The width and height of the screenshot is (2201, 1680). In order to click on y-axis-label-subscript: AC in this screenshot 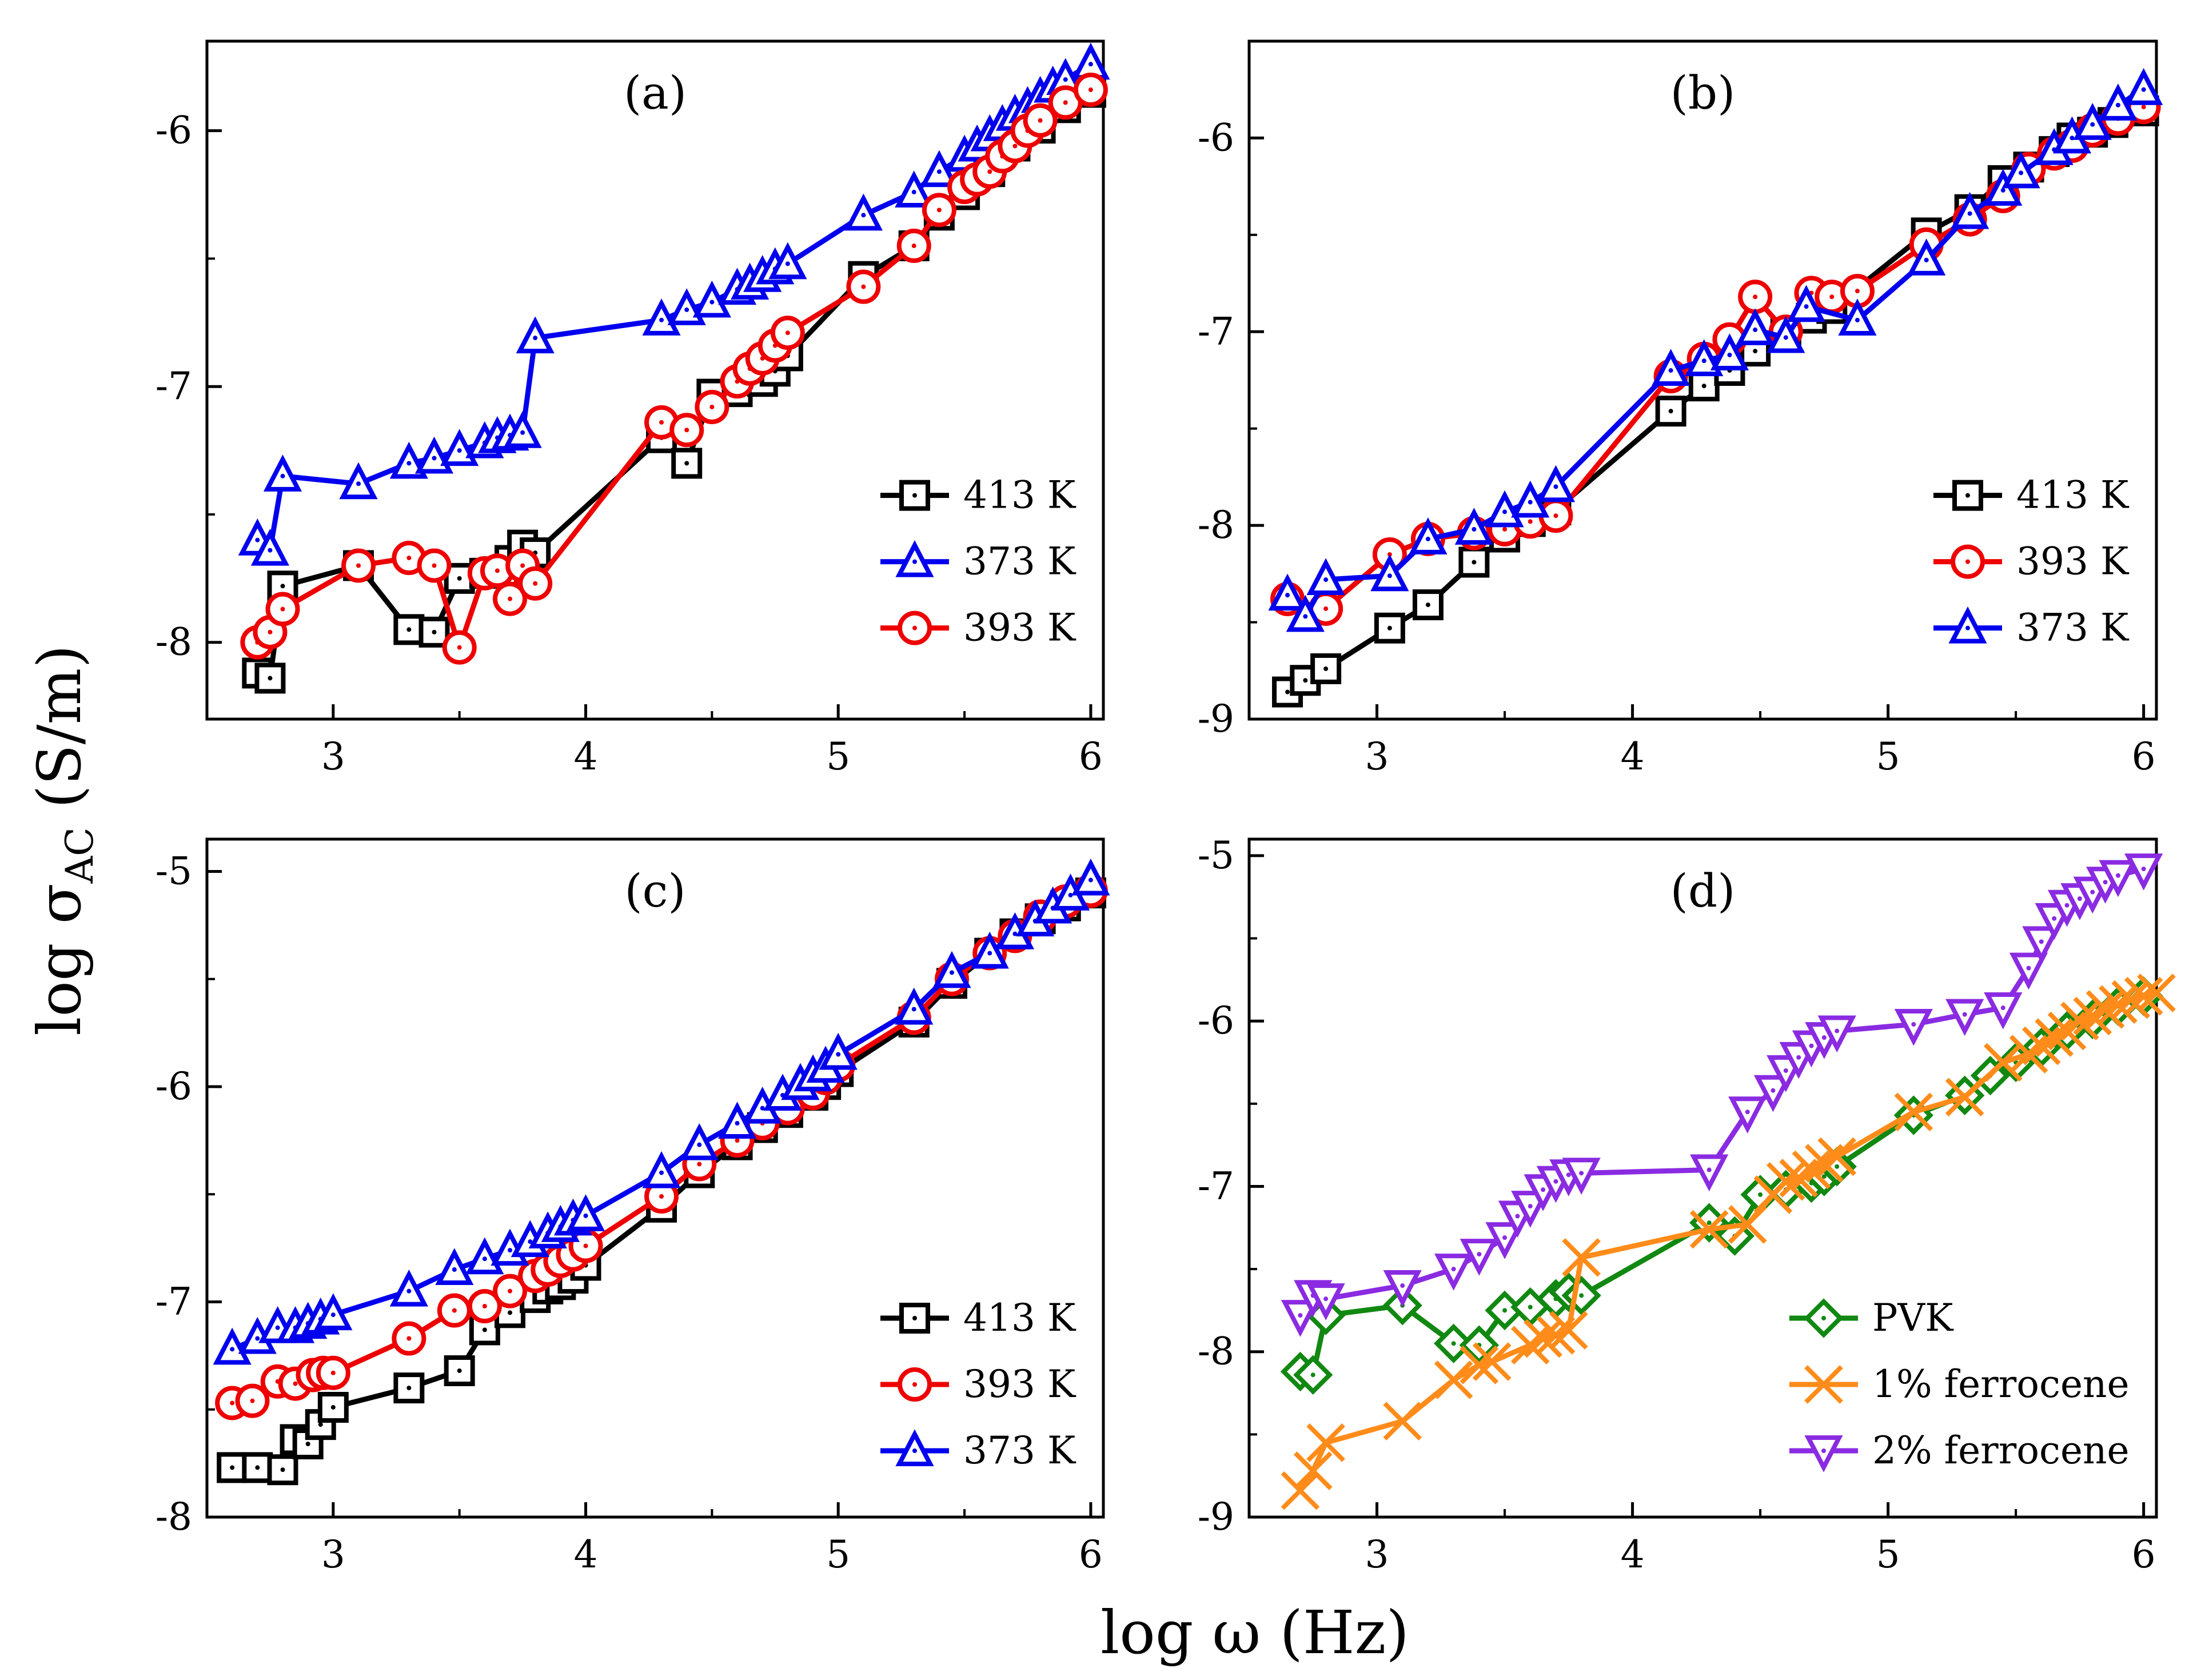, I will do `click(80, 855)`.